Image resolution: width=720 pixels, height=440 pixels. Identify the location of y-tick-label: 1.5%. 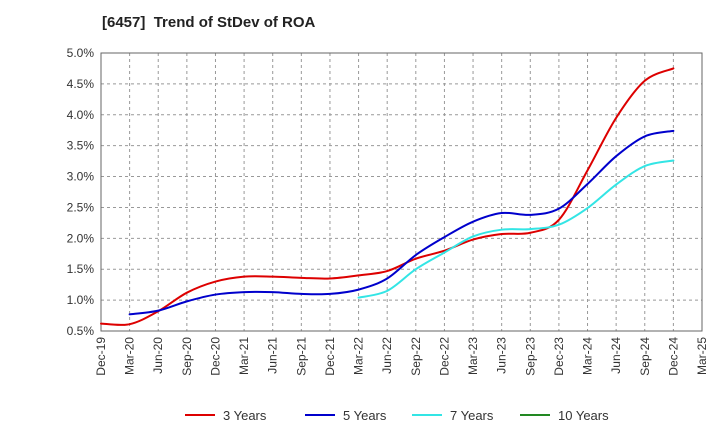
(81, 269).